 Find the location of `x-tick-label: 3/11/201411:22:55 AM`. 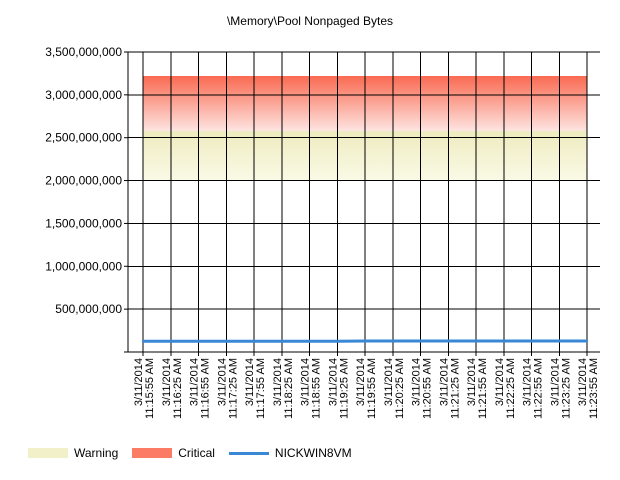

x-tick-label: 3/11/201411:22:55 AM is located at coordinates (533, 388).